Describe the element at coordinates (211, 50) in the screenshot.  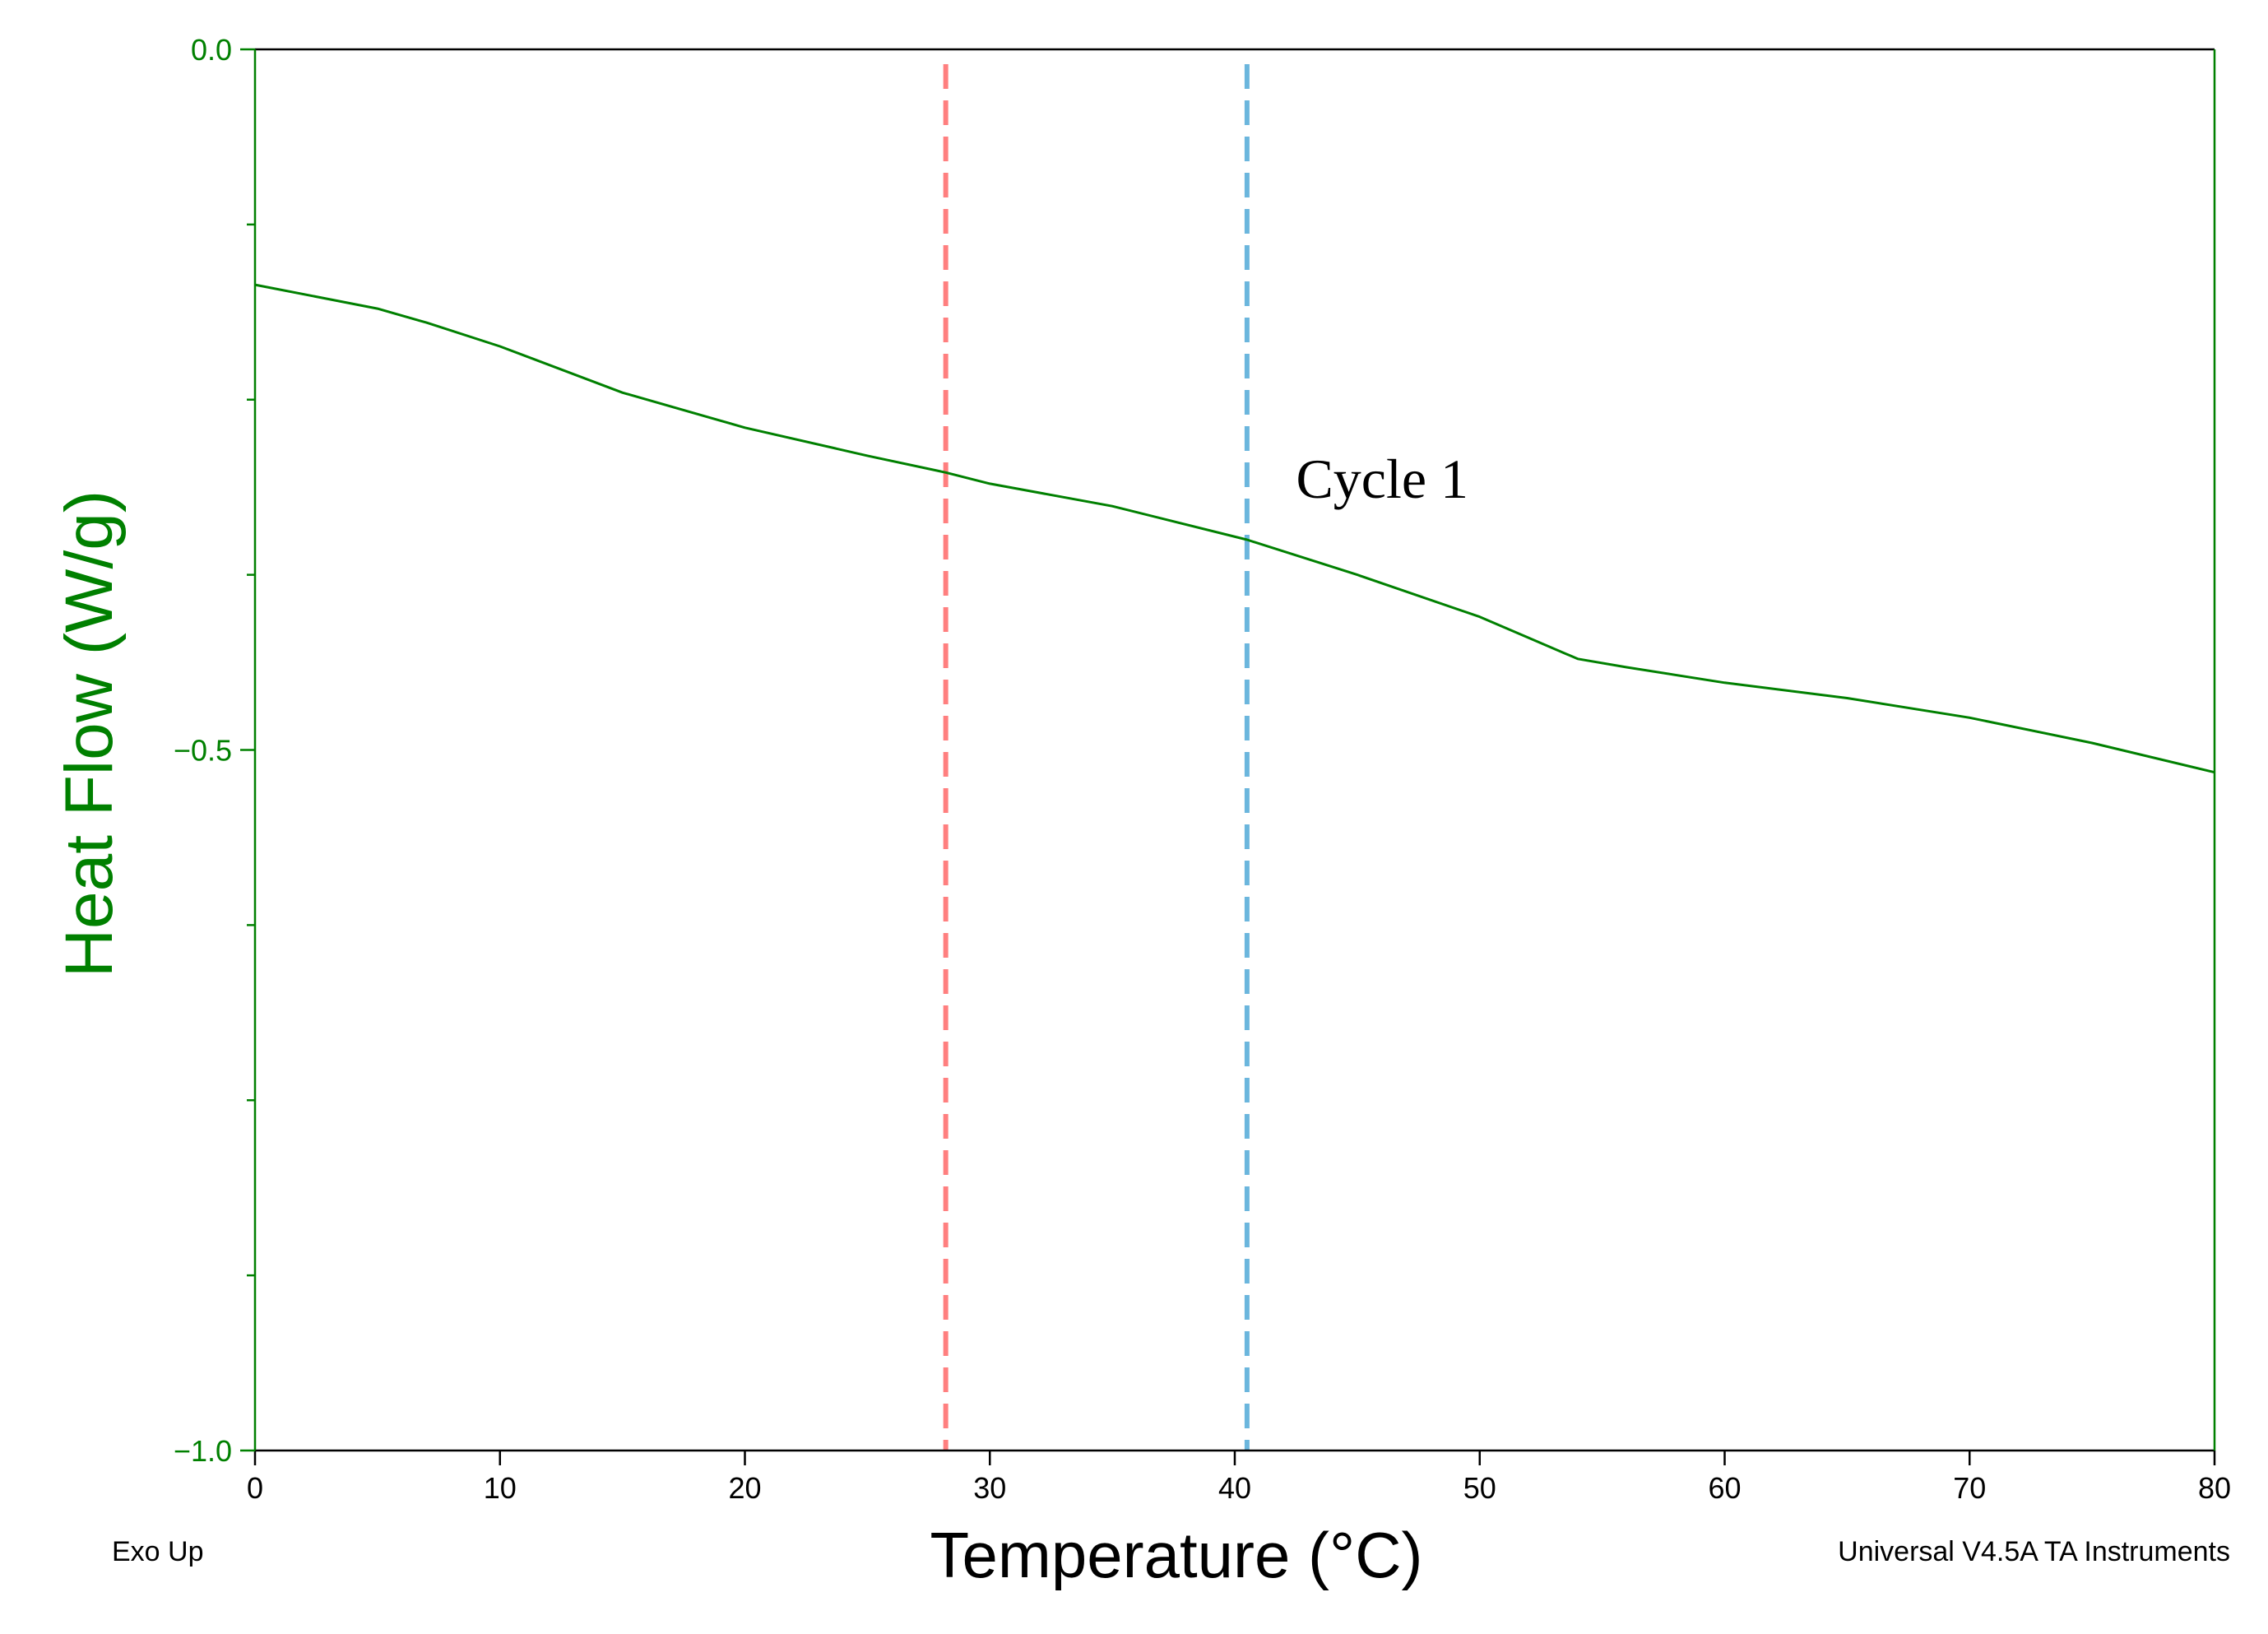
I see `y-tick-label: 0.0` at that location.